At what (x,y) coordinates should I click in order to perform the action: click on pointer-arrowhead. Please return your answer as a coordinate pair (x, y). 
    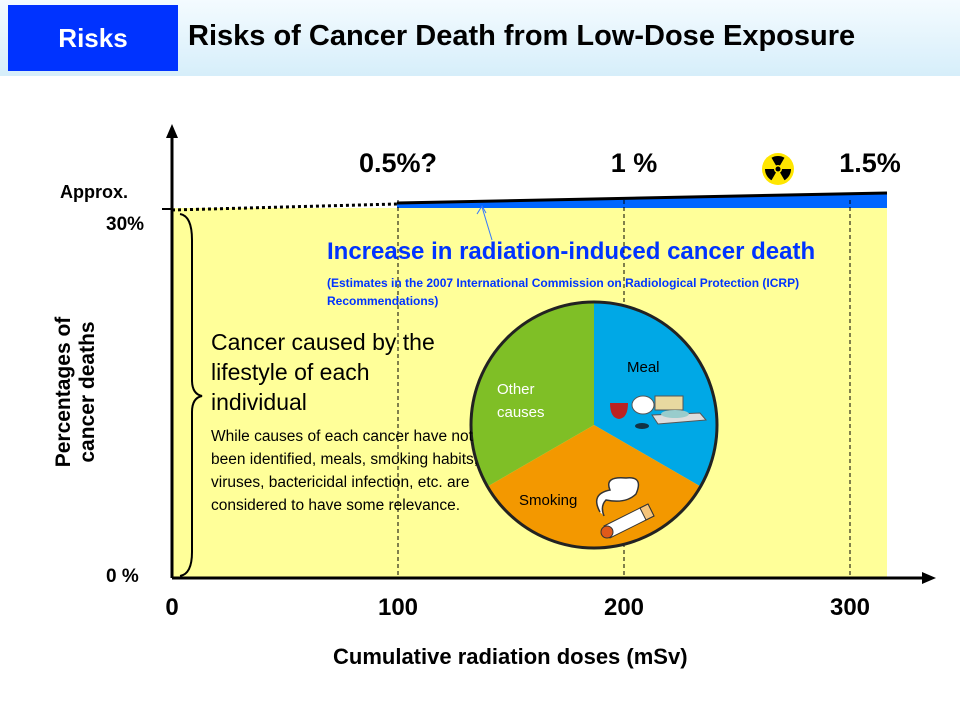
    Looking at the image, I should click on (481, 210).